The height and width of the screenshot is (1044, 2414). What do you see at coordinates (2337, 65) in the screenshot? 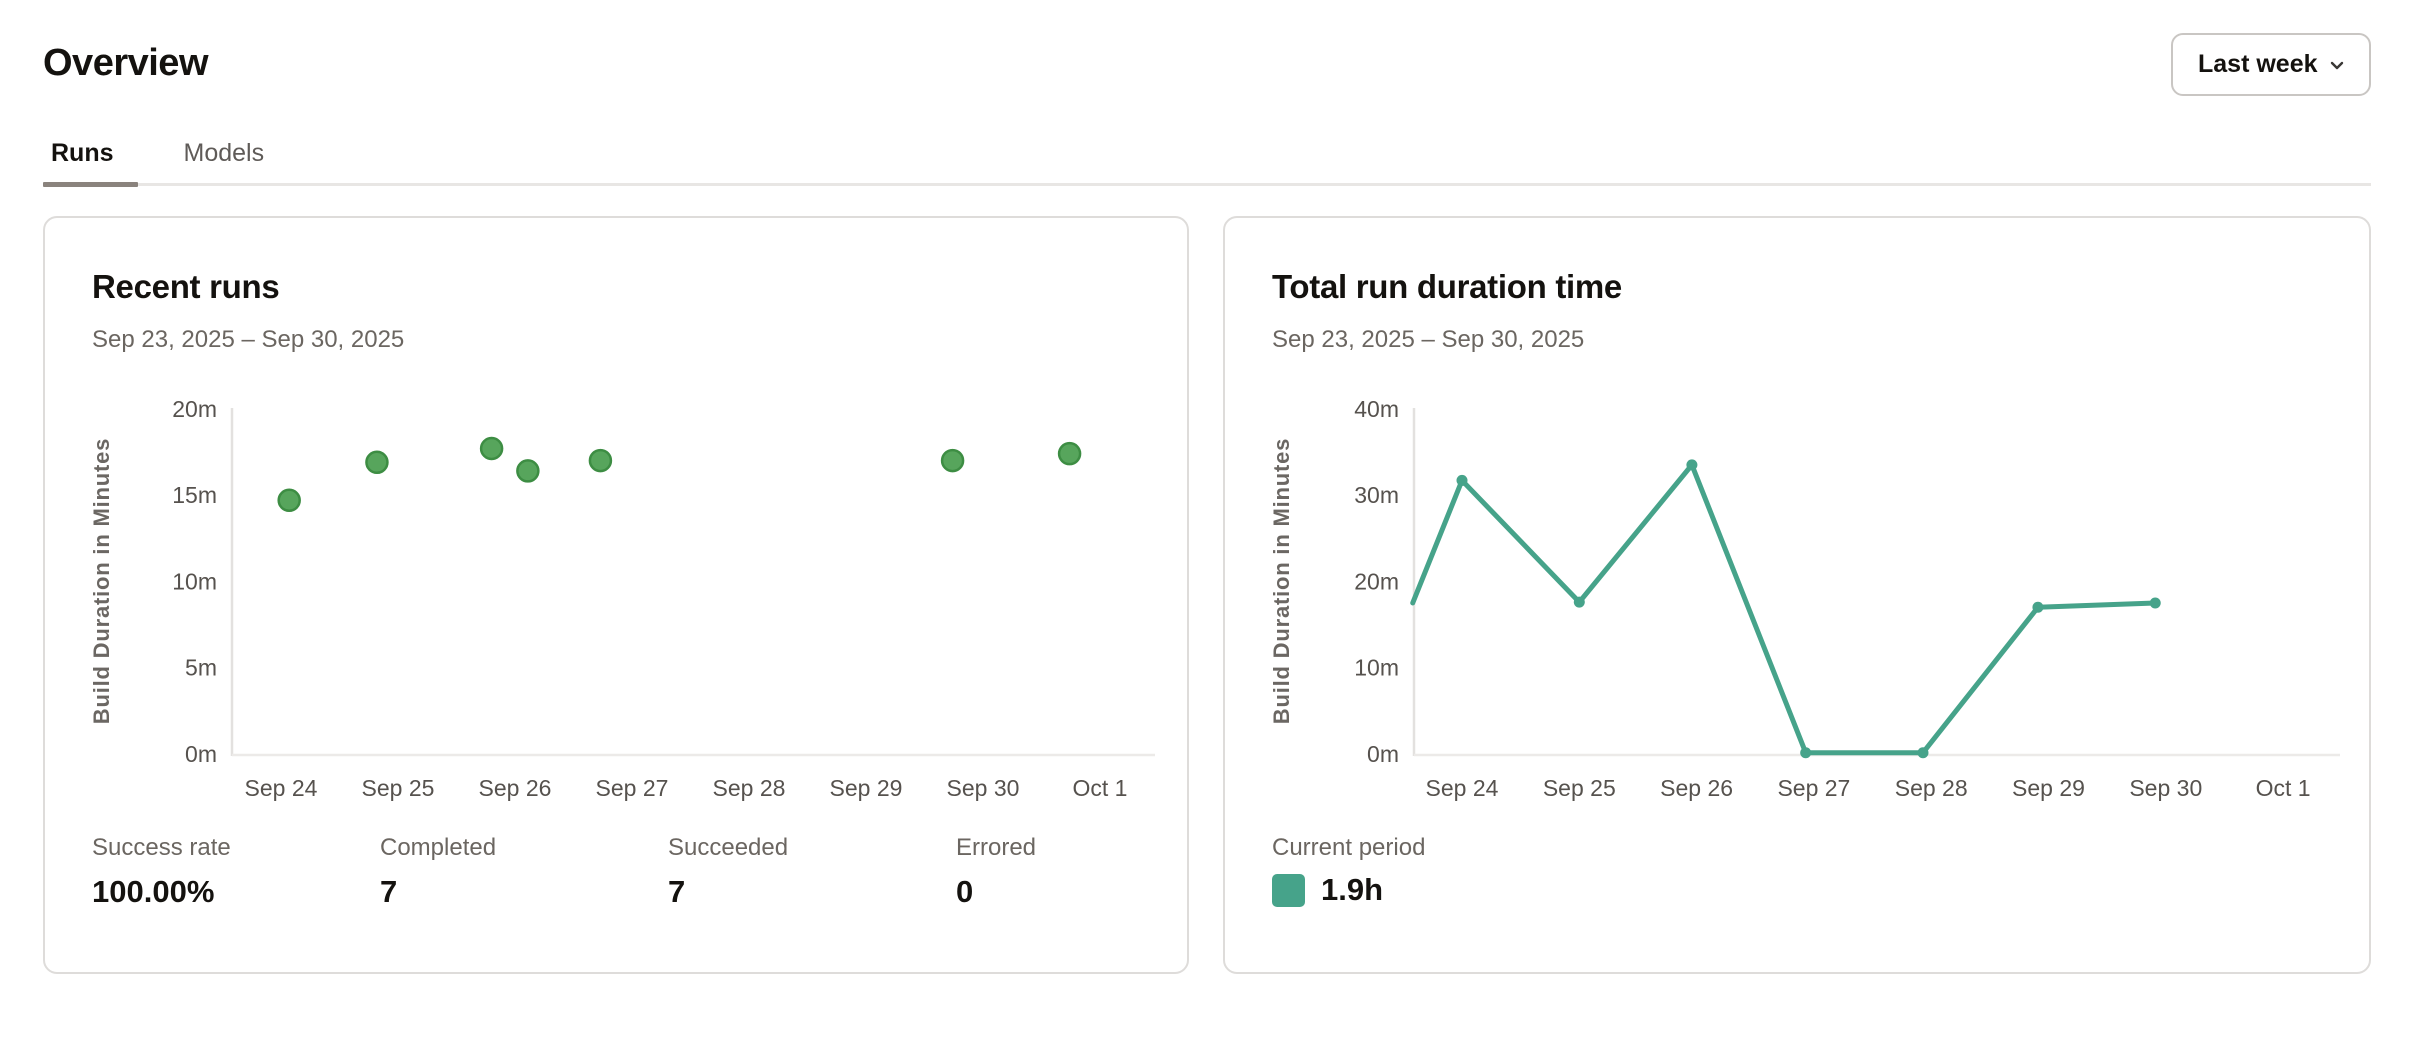
I see `chevron-down-icon` at bounding box center [2337, 65].